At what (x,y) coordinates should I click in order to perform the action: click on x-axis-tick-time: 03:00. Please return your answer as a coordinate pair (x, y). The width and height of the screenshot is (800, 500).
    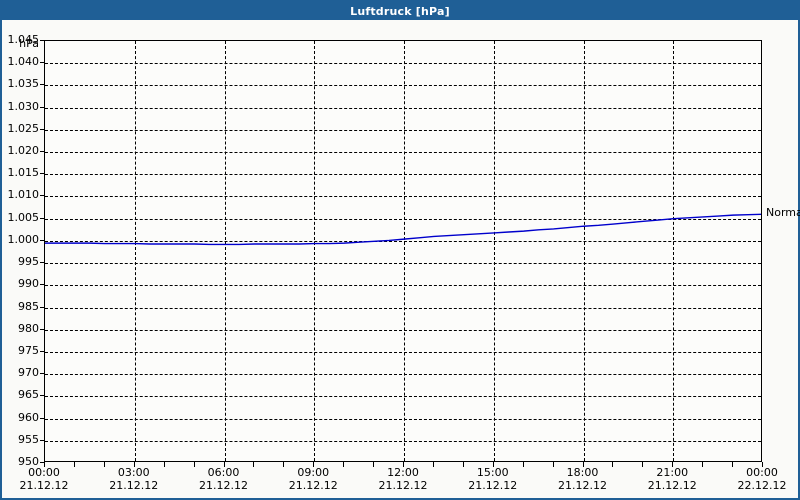
    Looking at the image, I should click on (133, 472).